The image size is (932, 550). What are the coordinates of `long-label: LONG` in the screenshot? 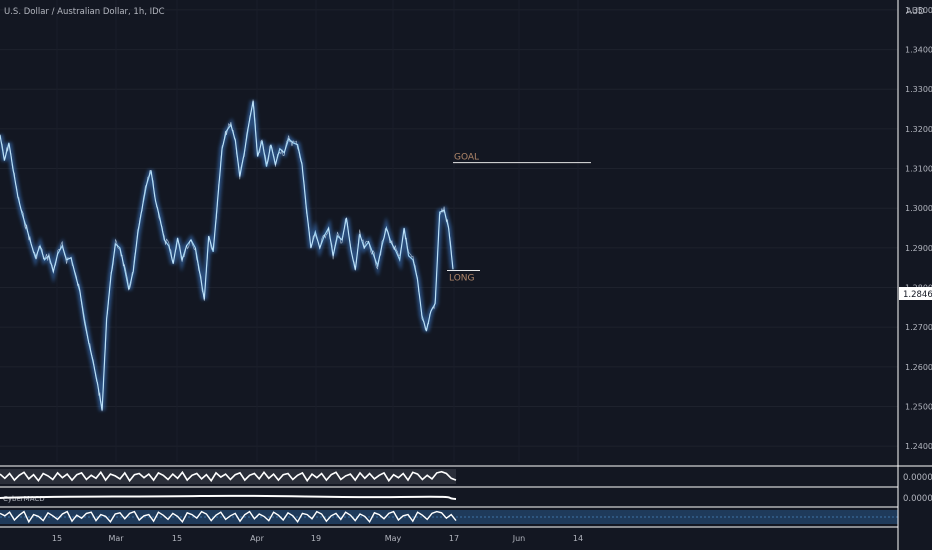 It's located at (462, 278).